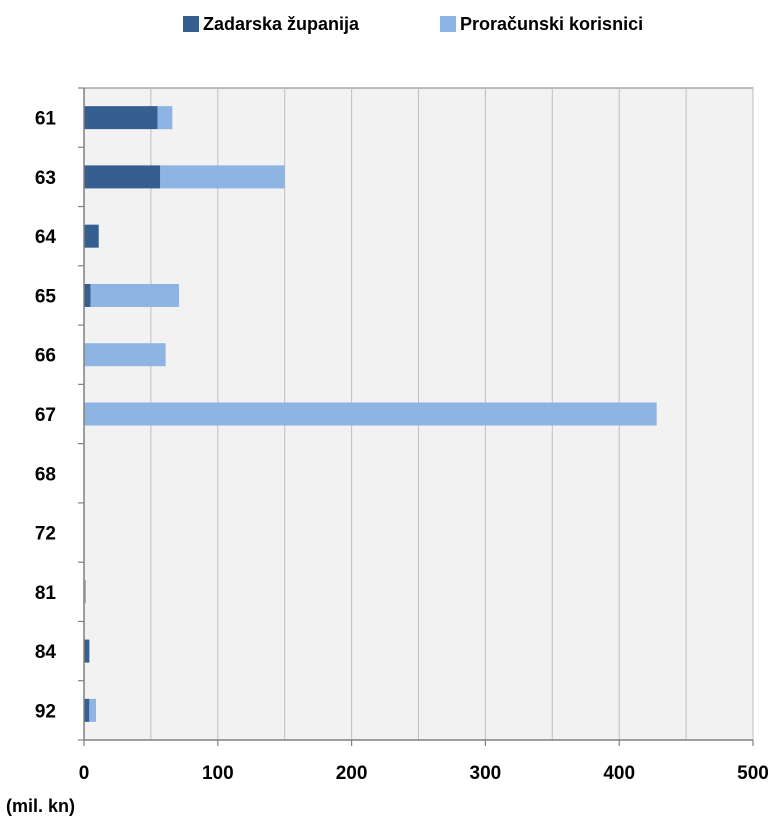 This screenshot has width=778, height=820. What do you see at coordinates (93, 710) in the screenshot?
I see `bar-92-proracunski` at bounding box center [93, 710].